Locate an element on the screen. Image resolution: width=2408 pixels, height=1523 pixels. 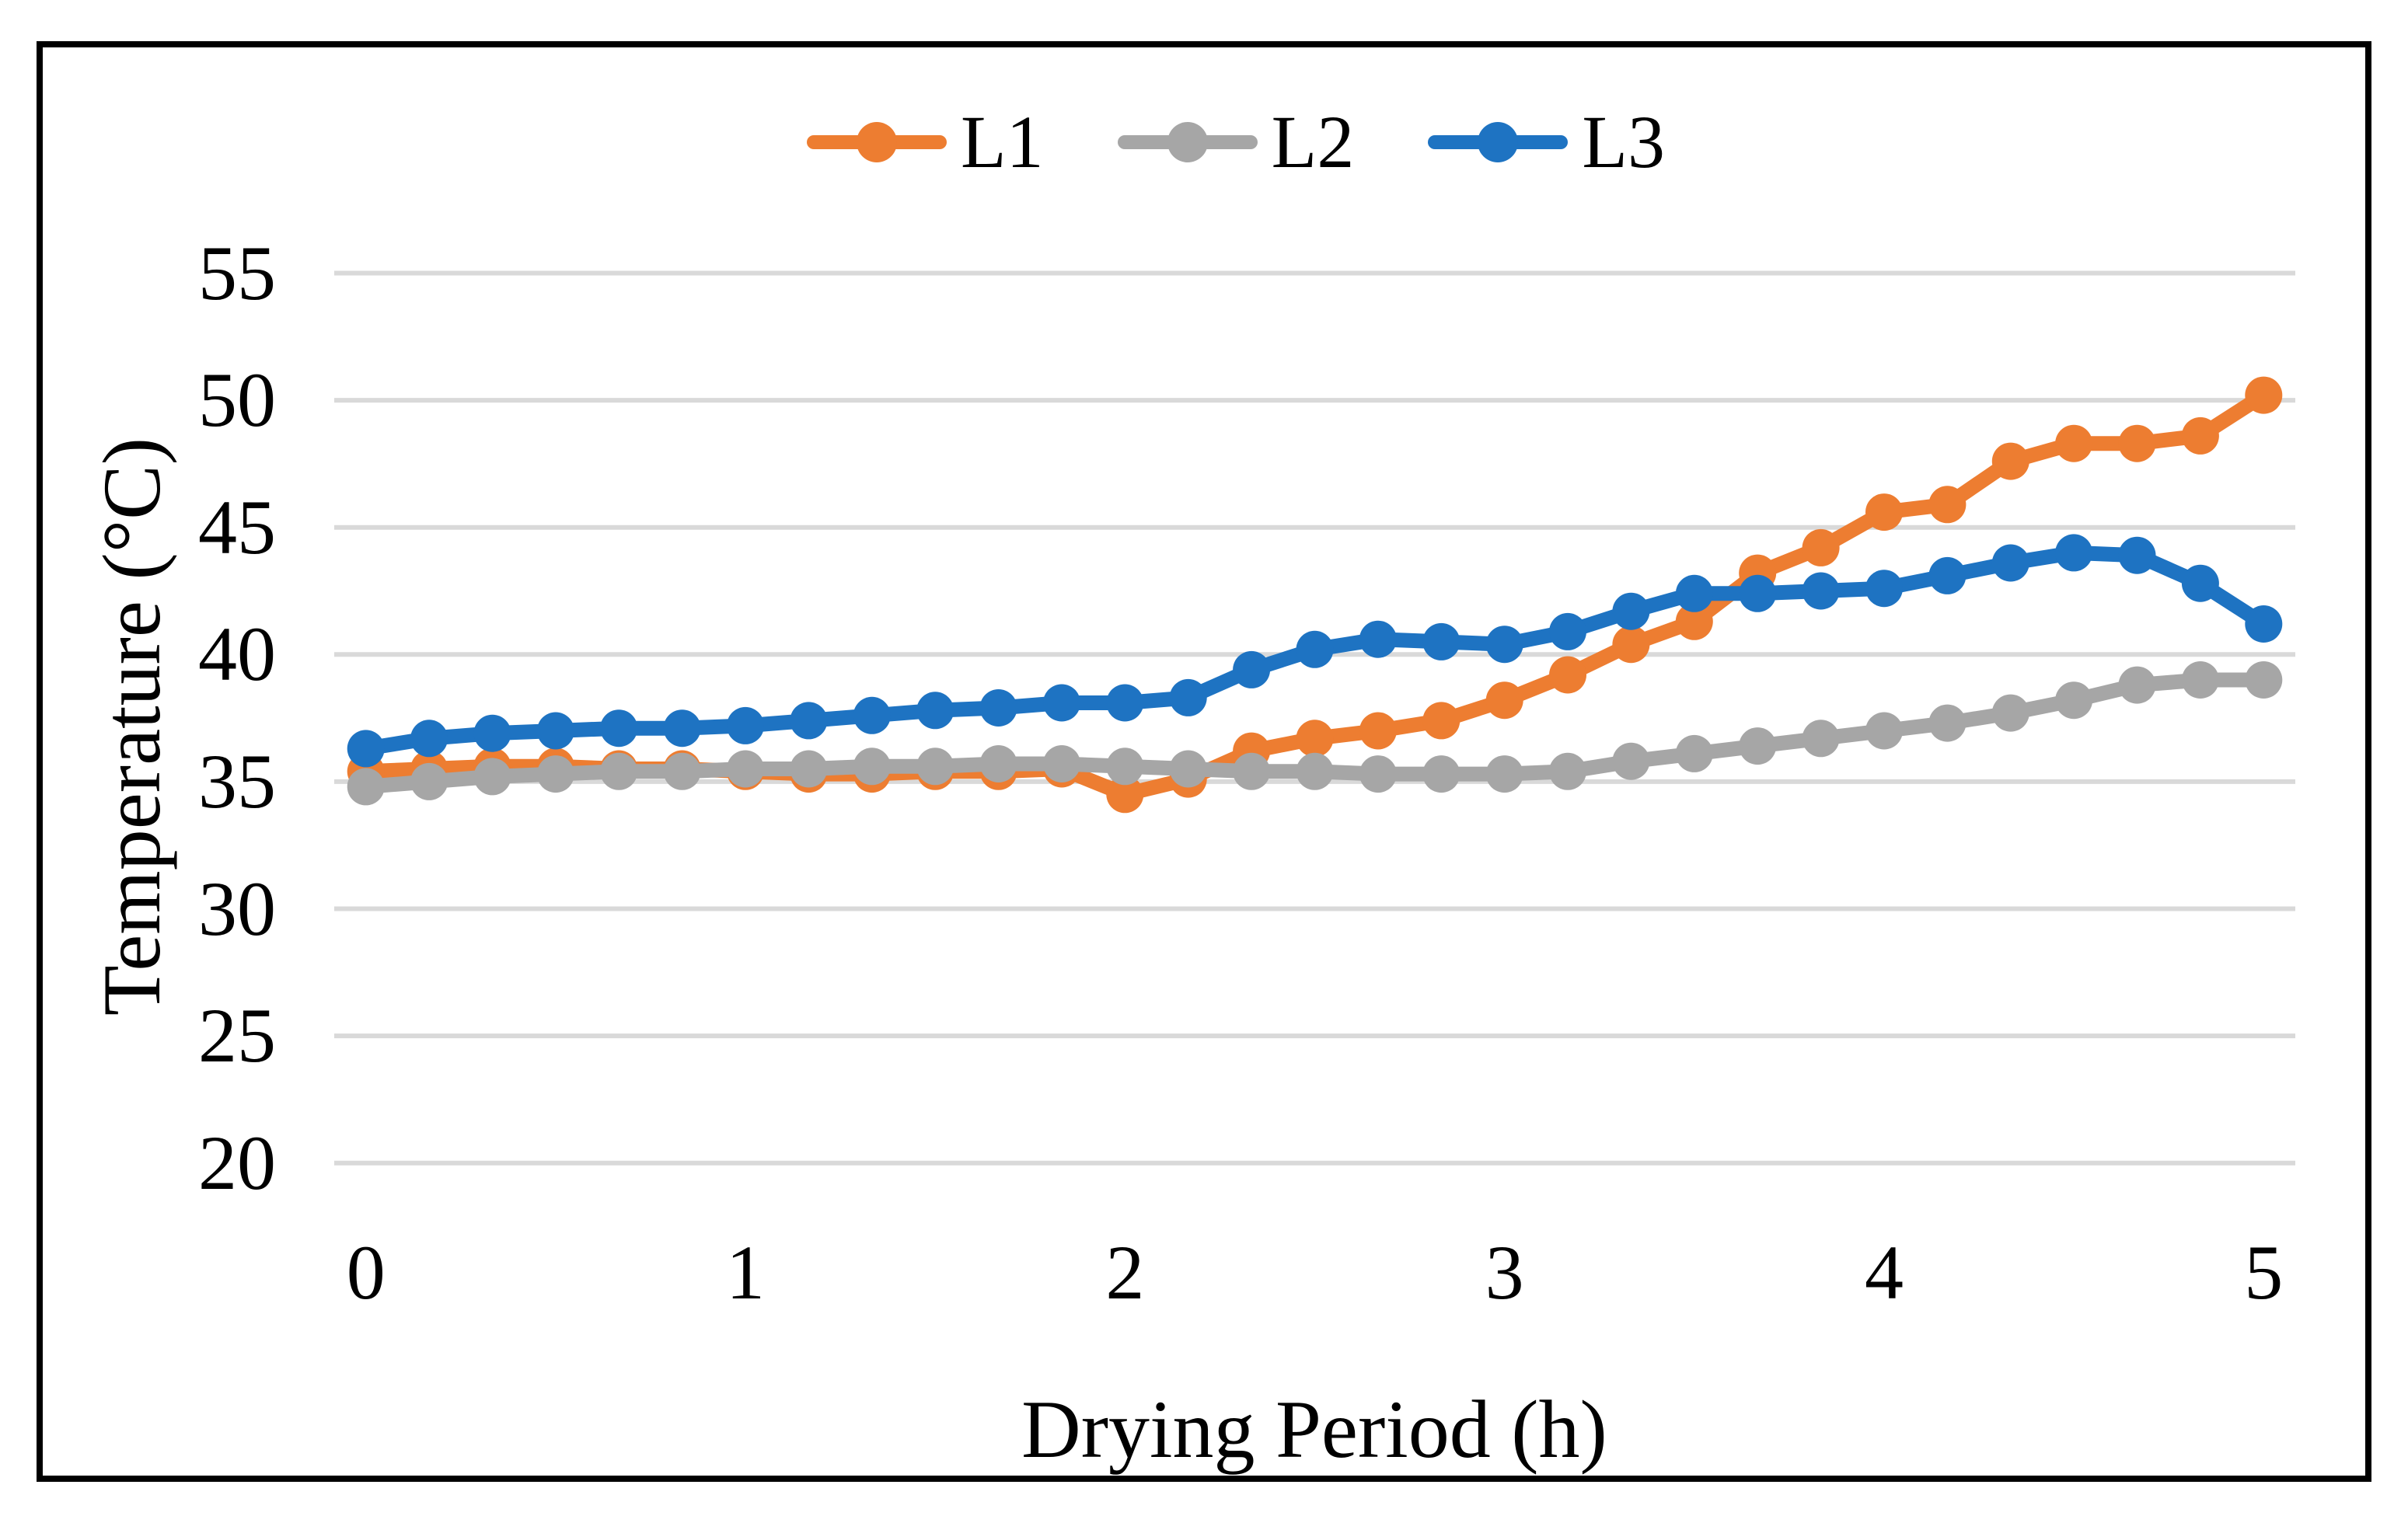
y-tick-label: 35 is located at coordinates (237, 780).